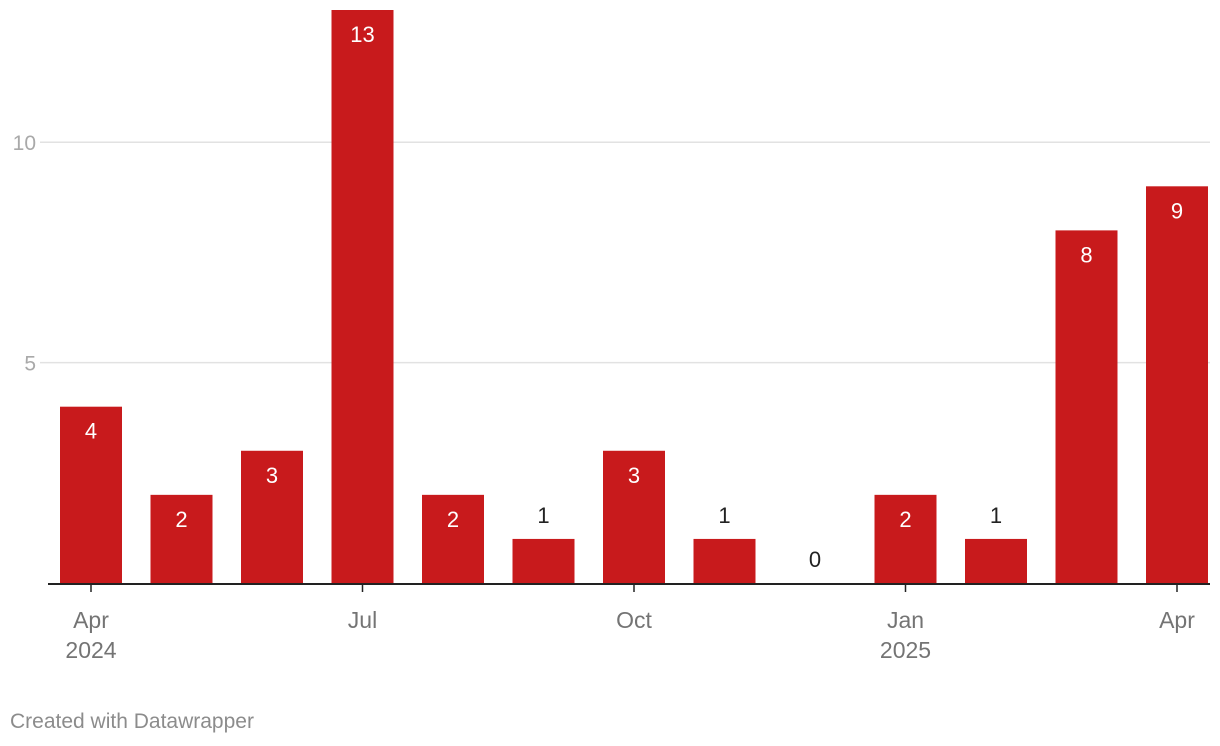 The height and width of the screenshot is (746, 1220). I want to click on data-label: 9, so click(1177, 210).